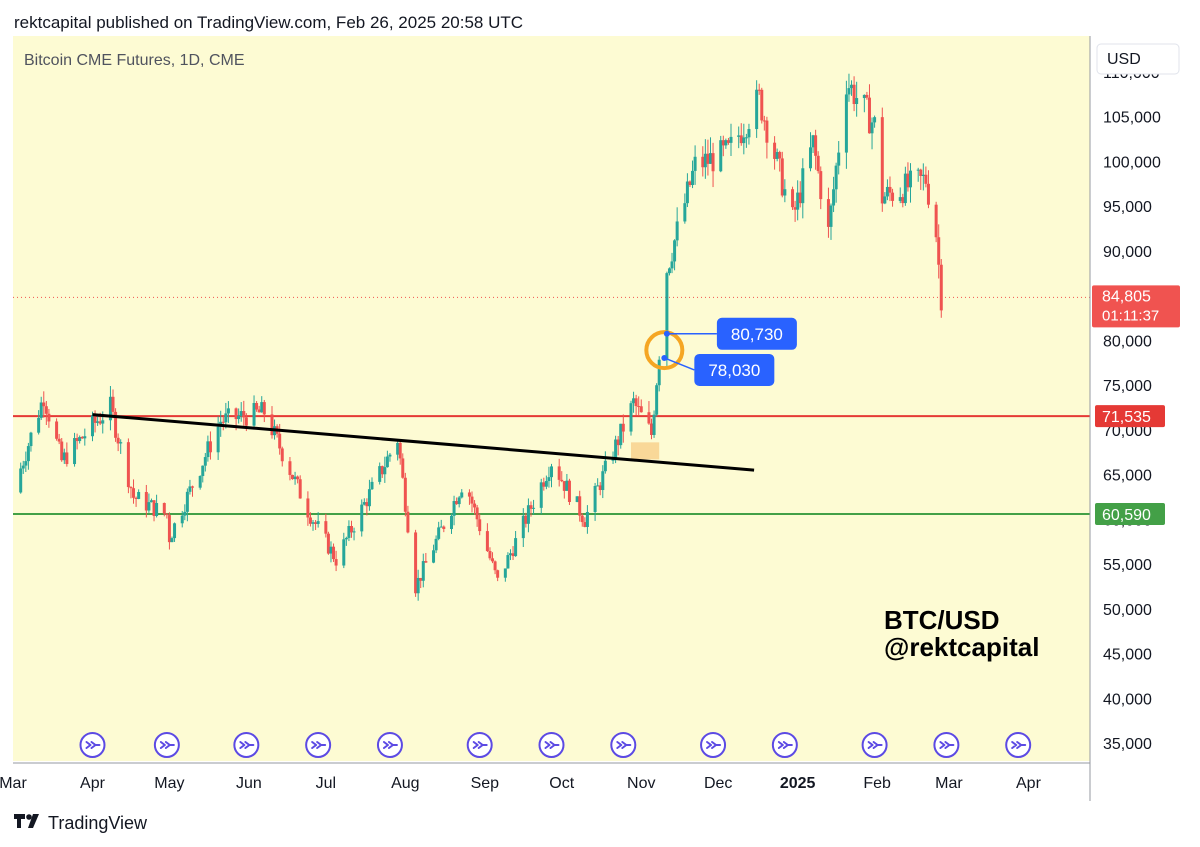 The height and width of the screenshot is (847, 1200). What do you see at coordinates (1138, 59) in the screenshot?
I see `currency-button: USD` at bounding box center [1138, 59].